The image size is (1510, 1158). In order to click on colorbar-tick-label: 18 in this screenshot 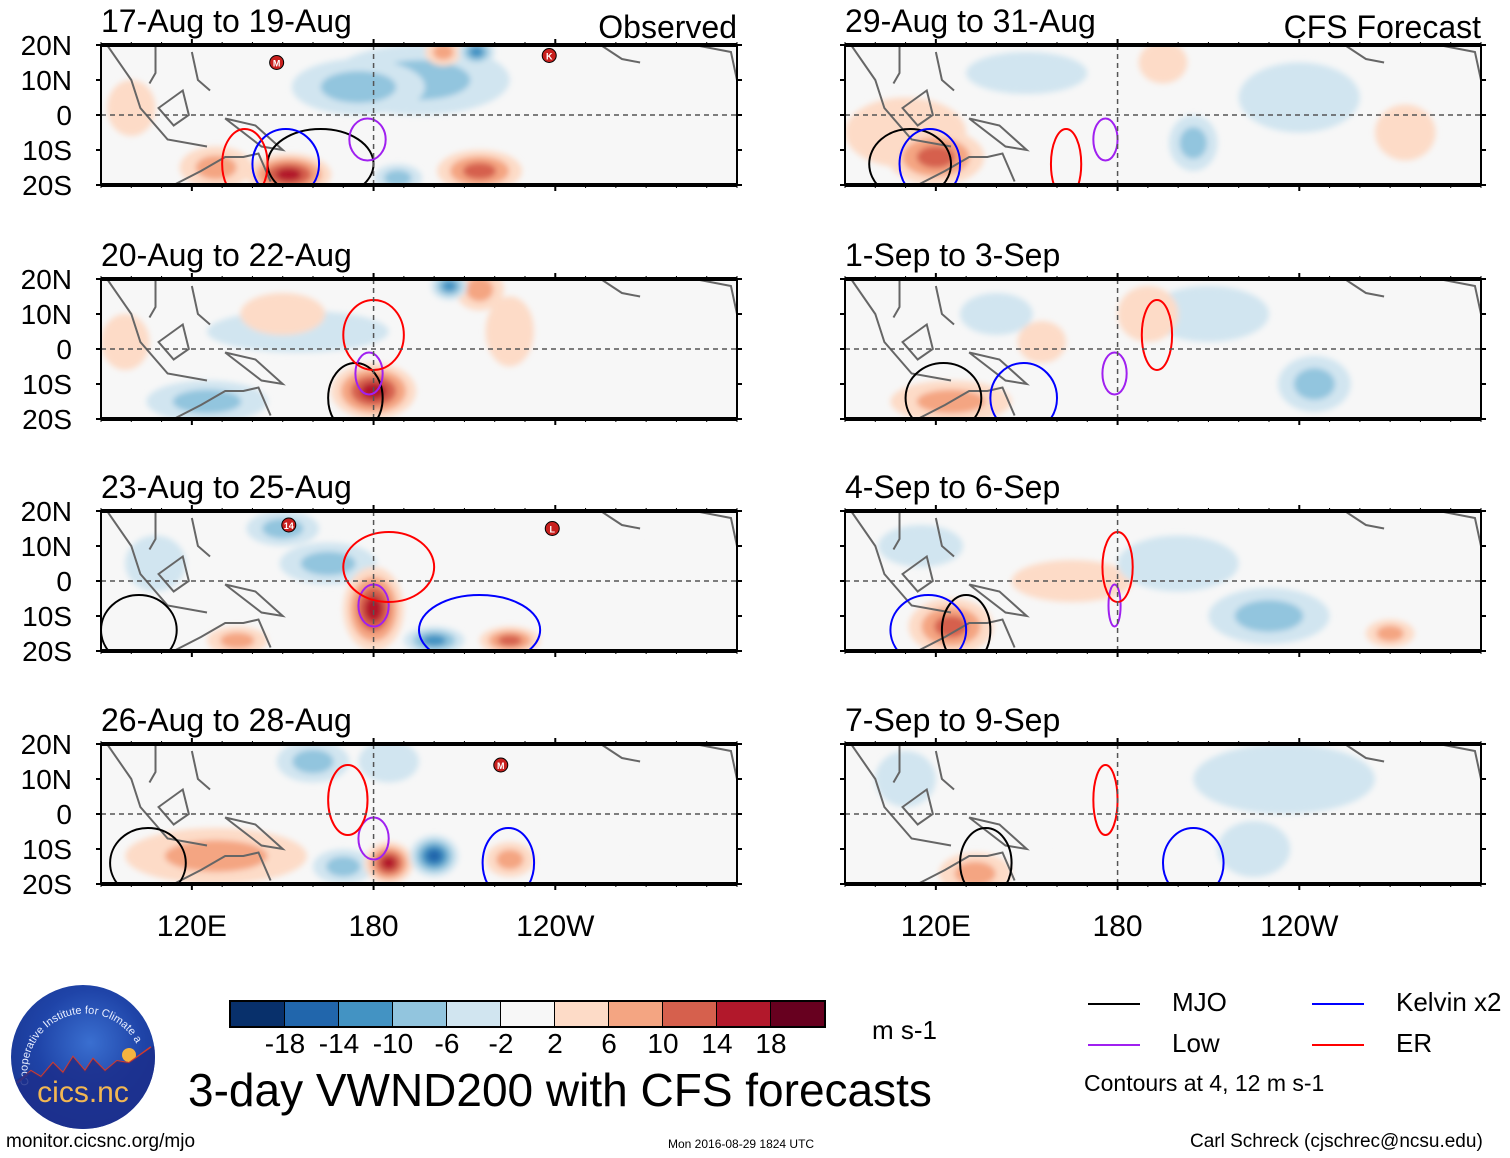, I will do `click(771, 1043)`.